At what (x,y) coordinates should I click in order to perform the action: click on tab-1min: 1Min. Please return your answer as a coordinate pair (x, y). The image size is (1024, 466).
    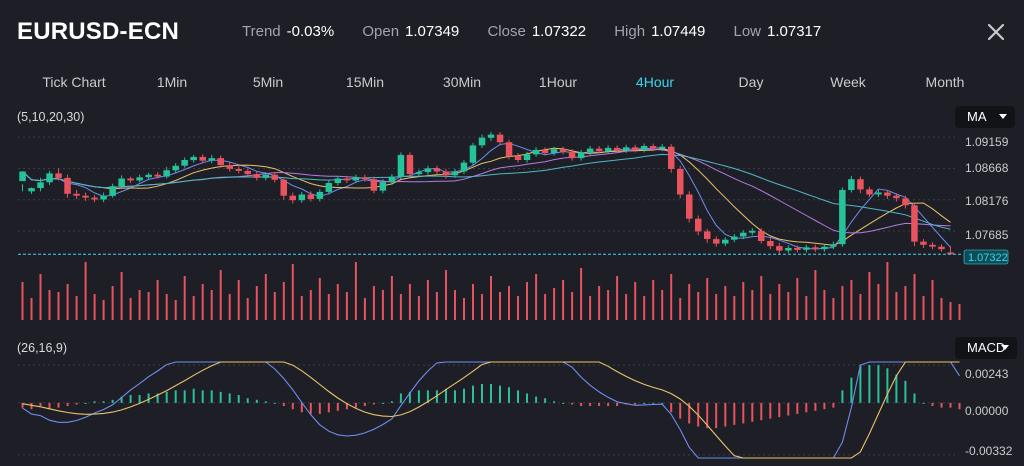
    Looking at the image, I should click on (172, 82).